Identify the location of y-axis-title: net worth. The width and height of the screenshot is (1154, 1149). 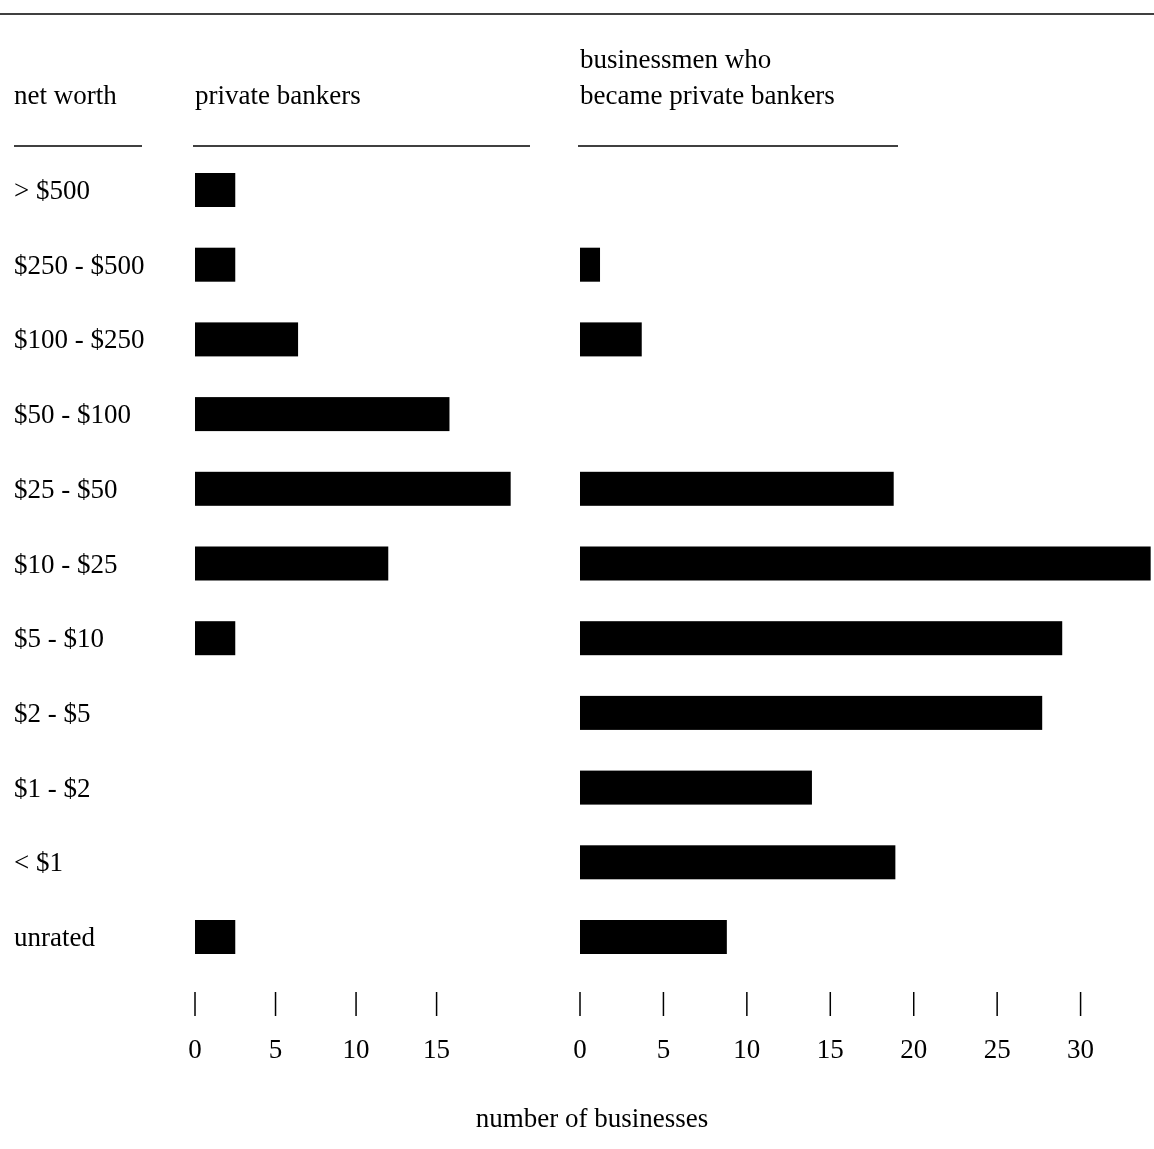
(66, 95).